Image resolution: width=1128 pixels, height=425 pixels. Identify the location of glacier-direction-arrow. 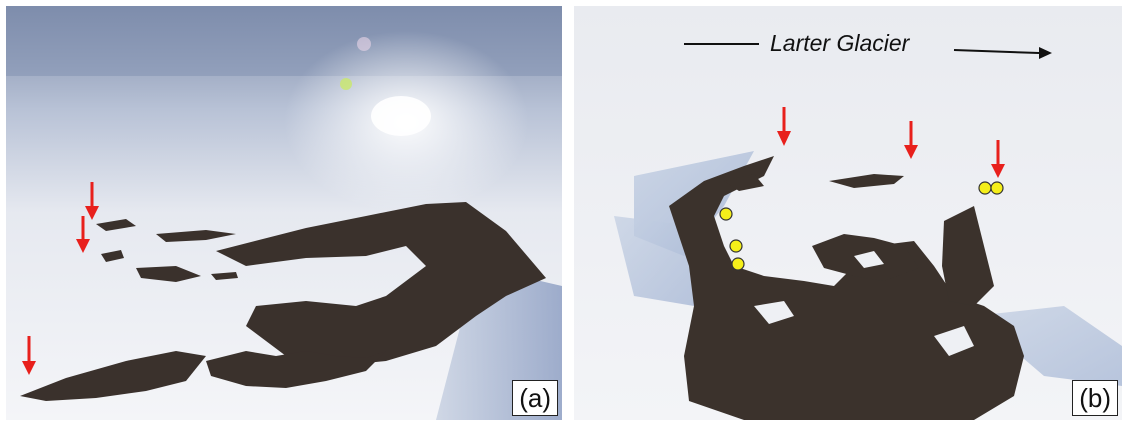
(868, 51).